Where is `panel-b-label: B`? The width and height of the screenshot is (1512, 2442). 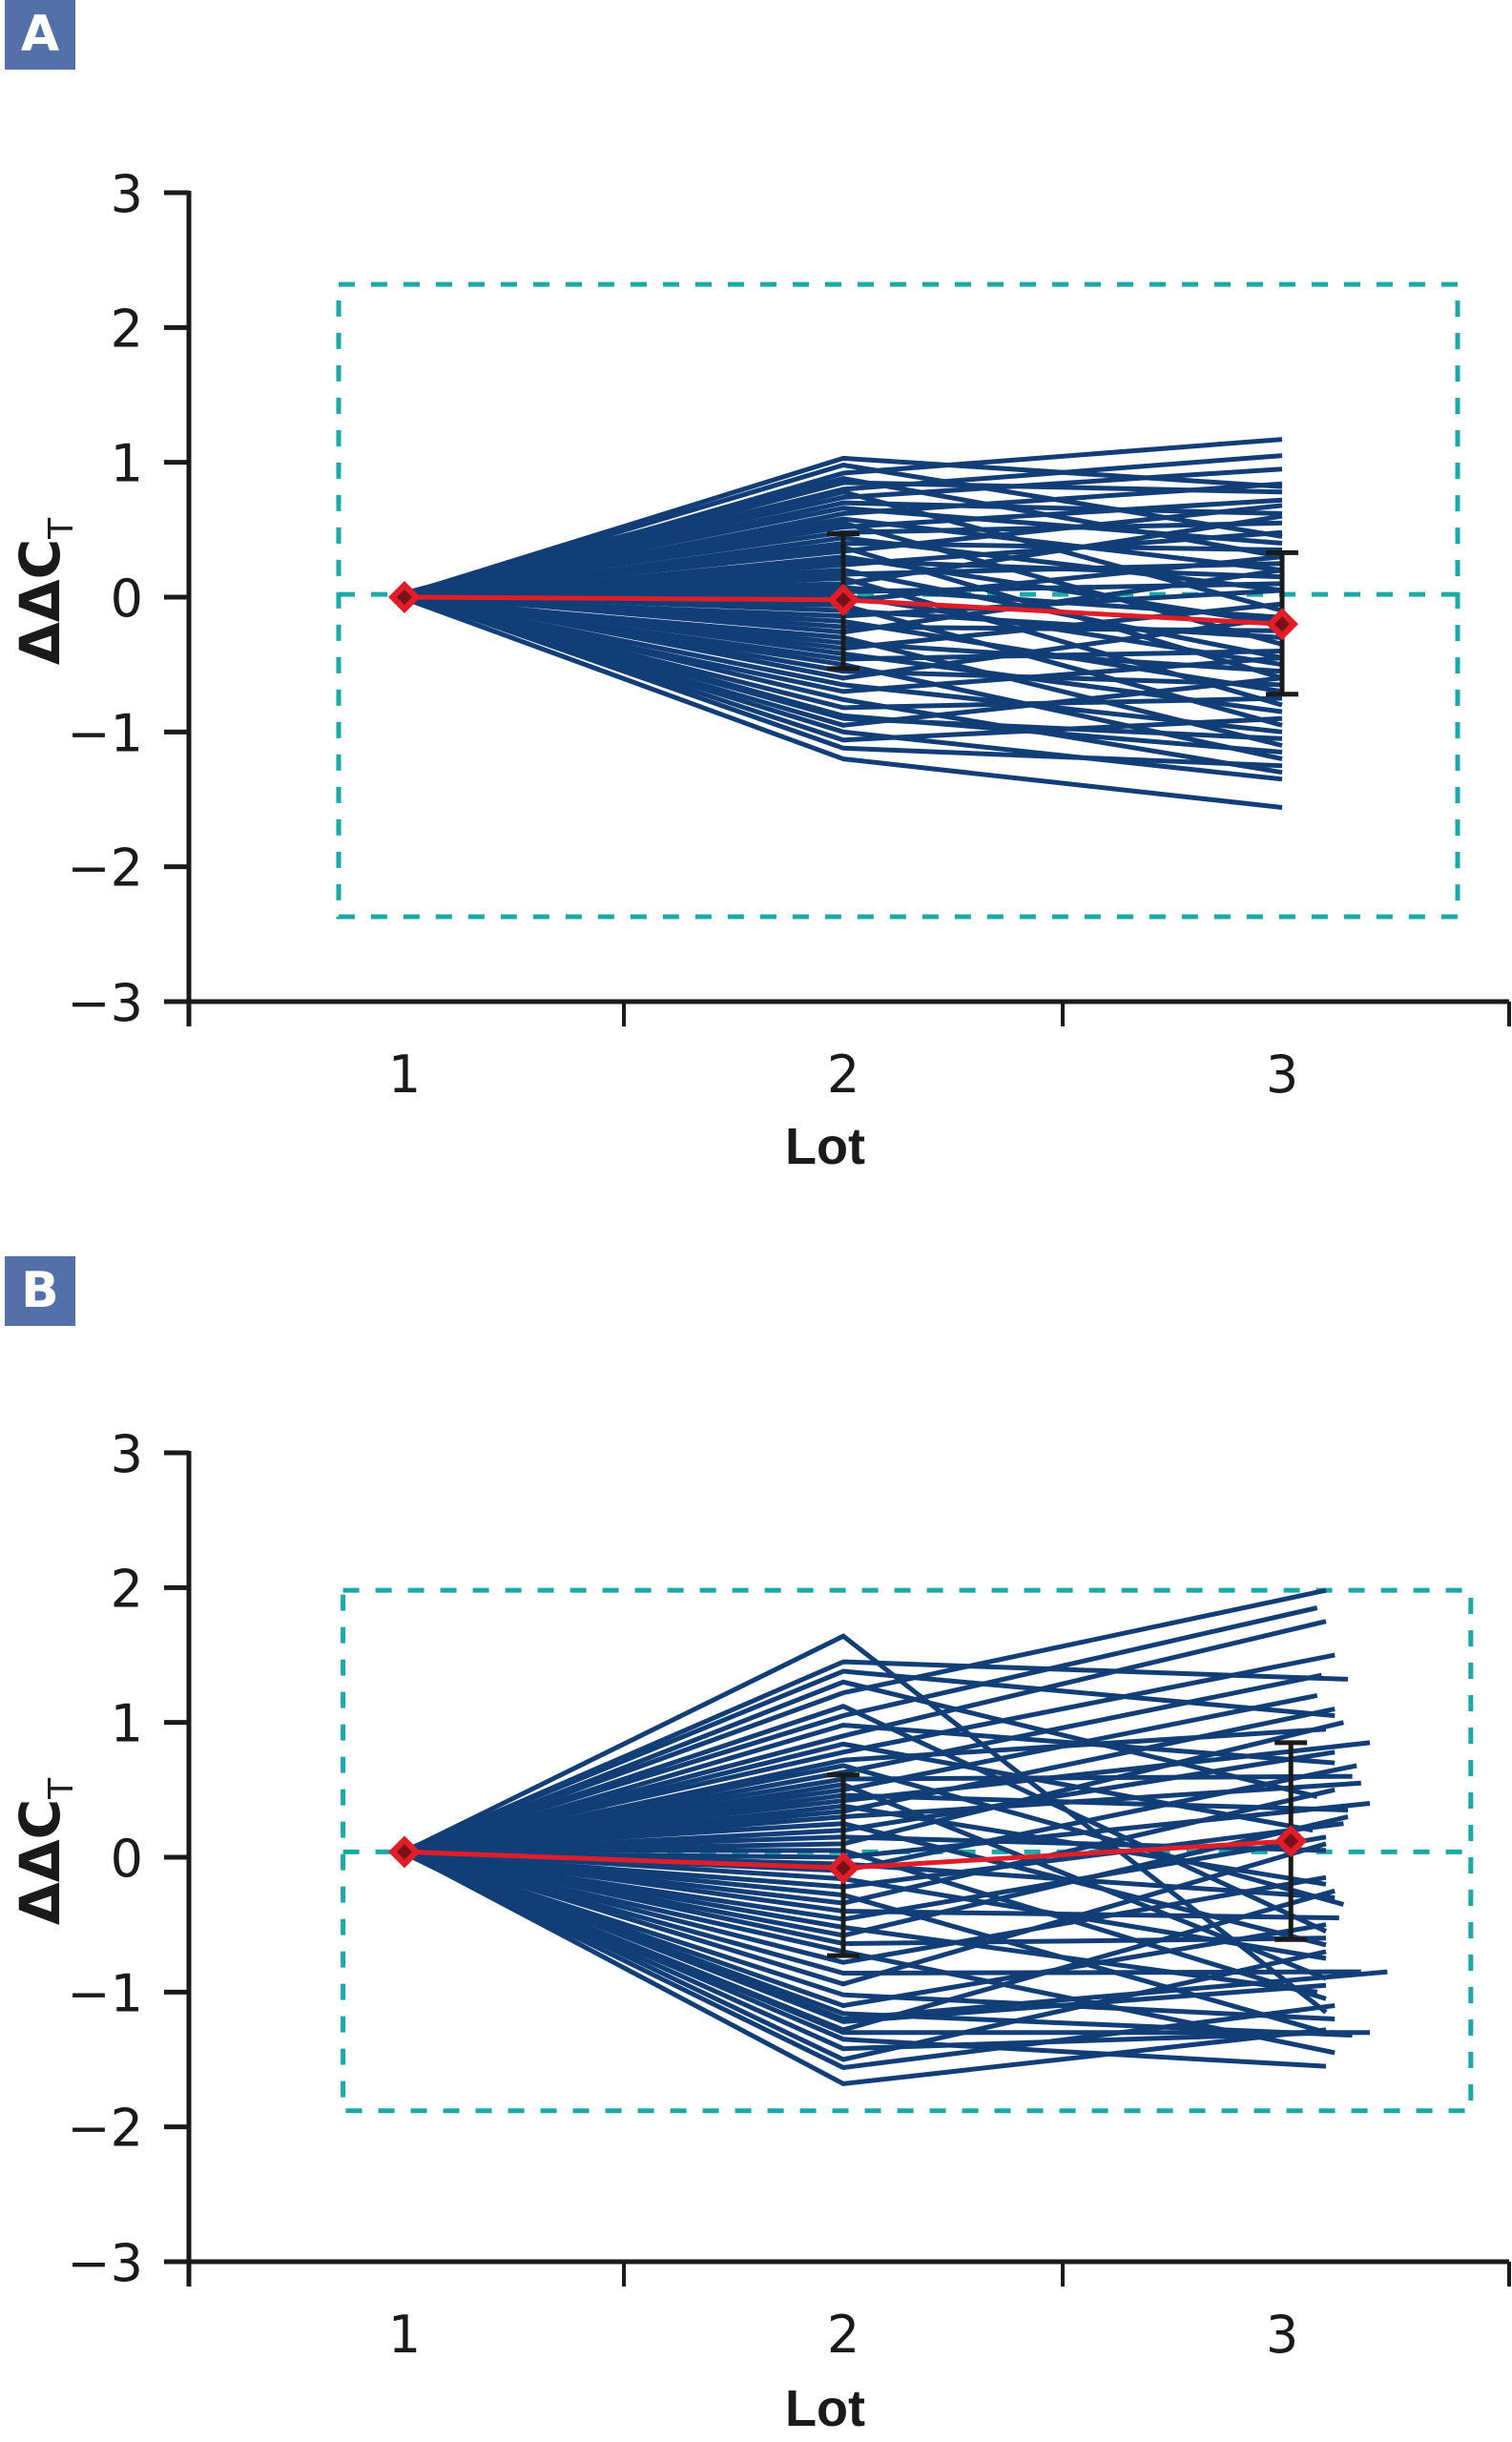 panel-b-label: B is located at coordinates (40, 1291).